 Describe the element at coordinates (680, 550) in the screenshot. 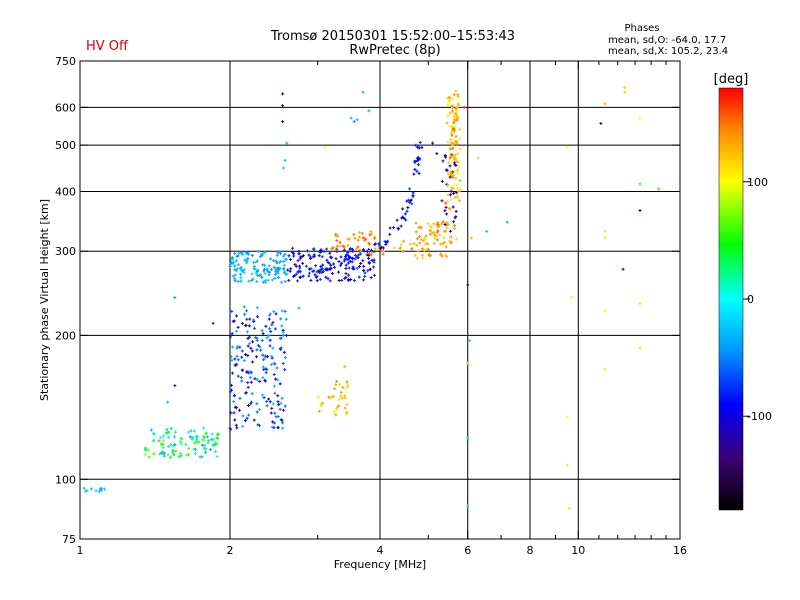

I see `x-tick-label: 16` at that location.